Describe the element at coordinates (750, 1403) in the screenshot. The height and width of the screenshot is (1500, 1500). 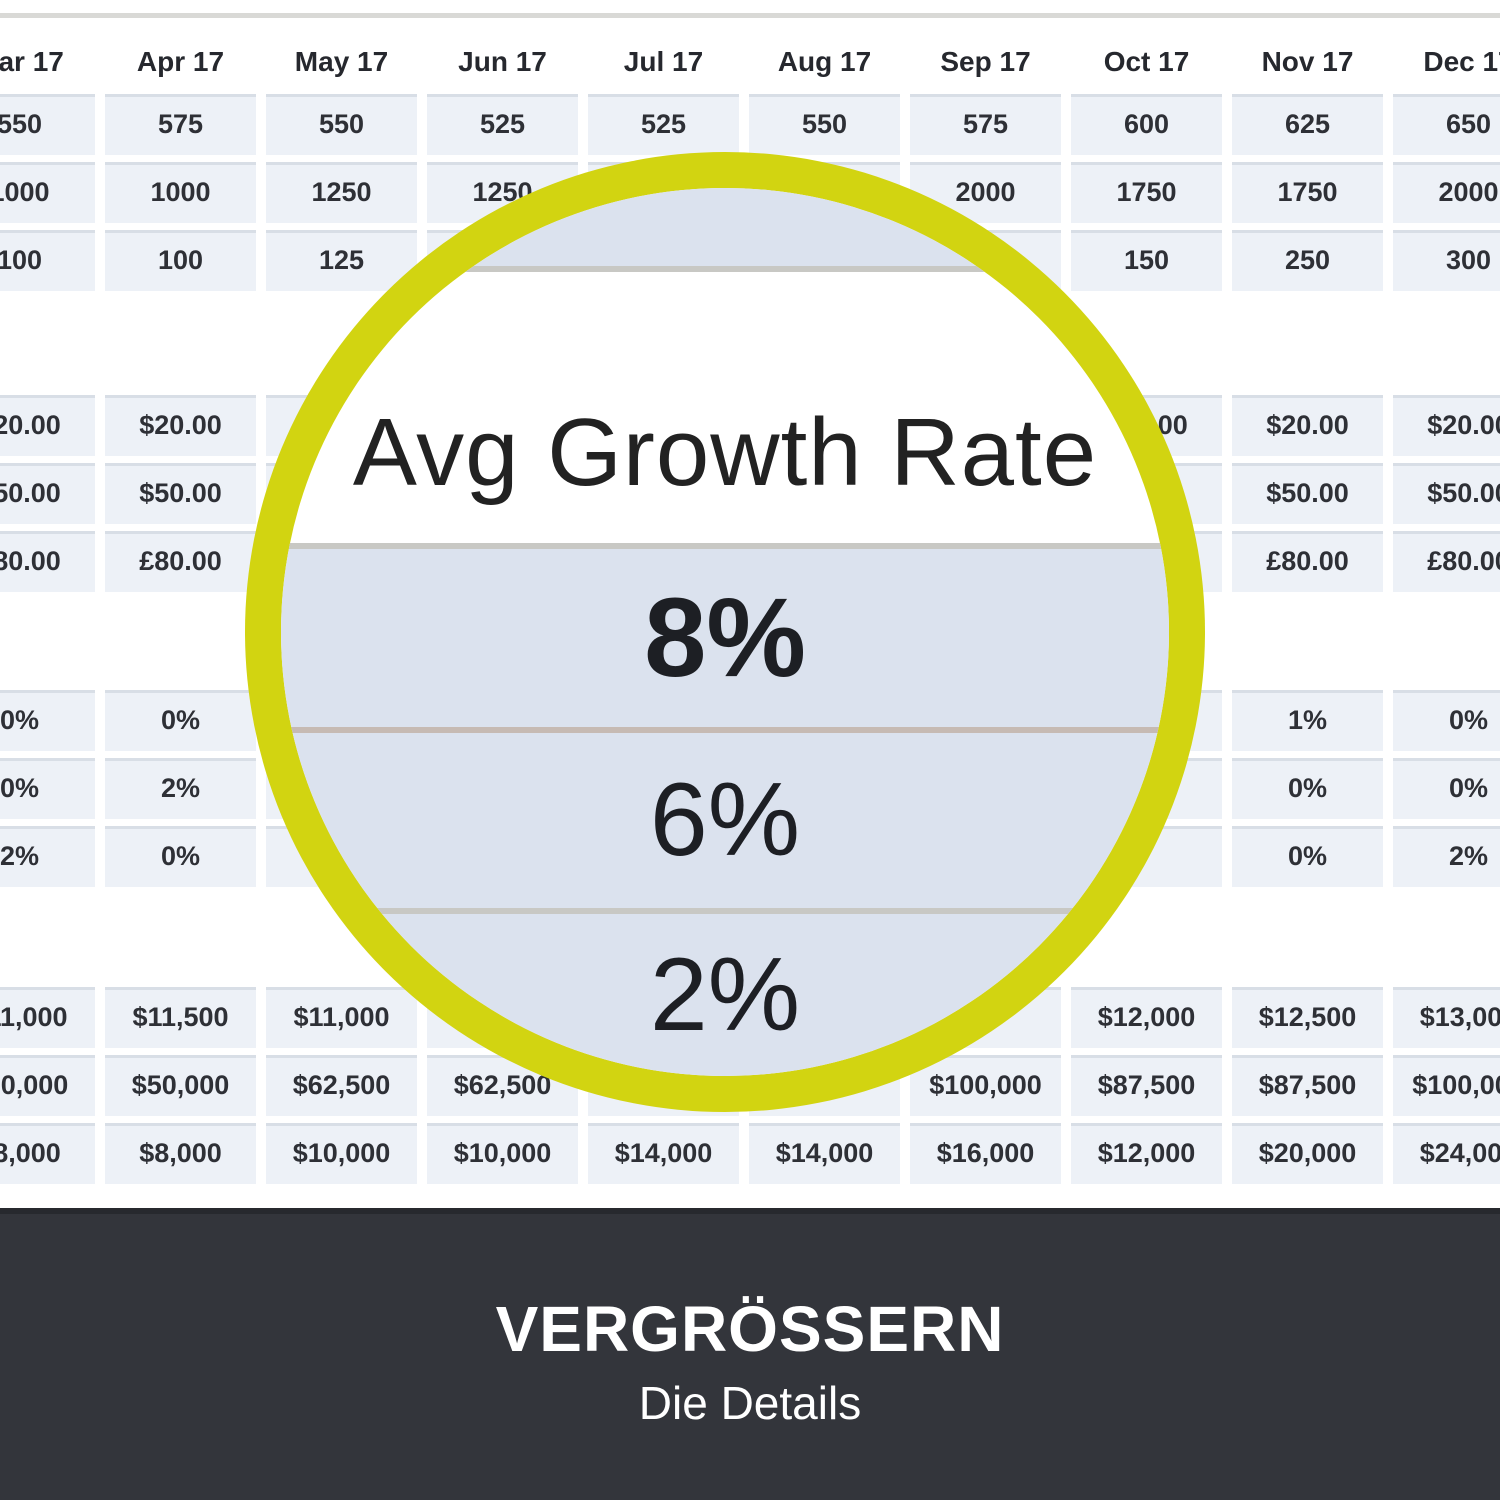
I see `footer-subtitle: Die Details` at that location.